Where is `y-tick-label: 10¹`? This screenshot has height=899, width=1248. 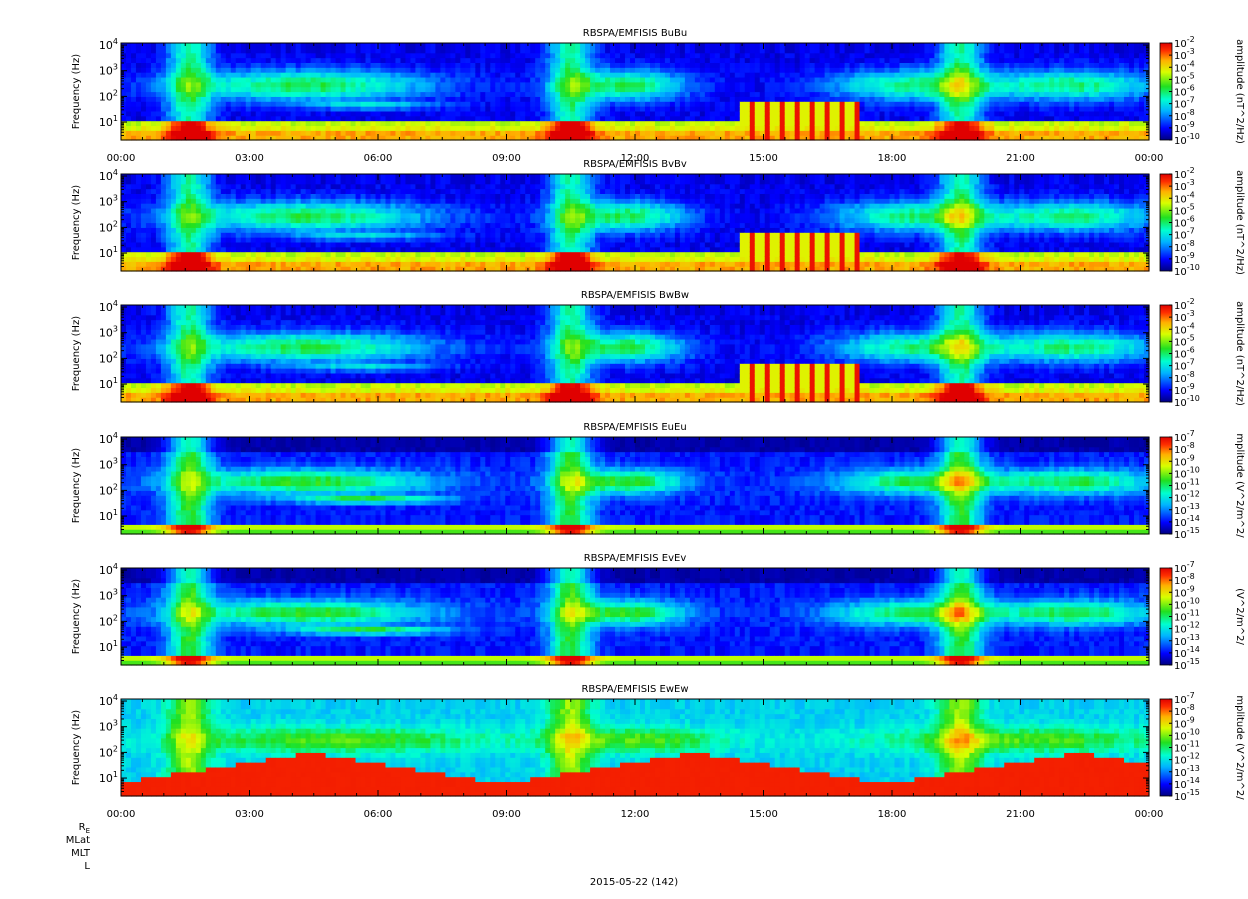 y-tick-label: 10¹ is located at coordinates (108, 121).